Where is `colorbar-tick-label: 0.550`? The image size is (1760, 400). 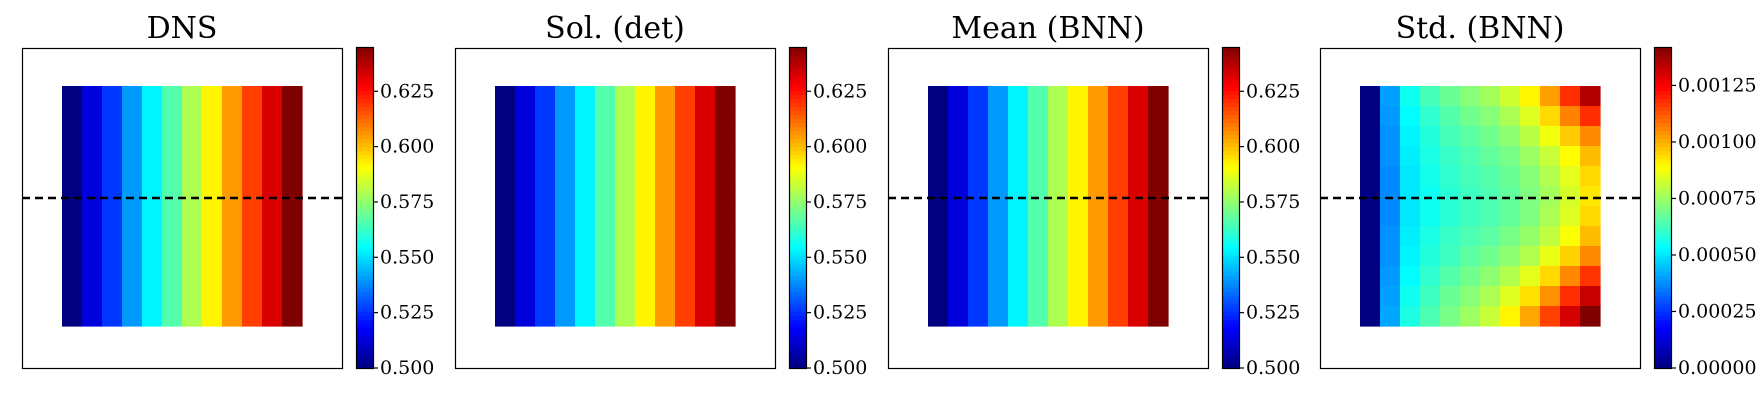 colorbar-tick-label: 0.550 is located at coordinates (840, 257).